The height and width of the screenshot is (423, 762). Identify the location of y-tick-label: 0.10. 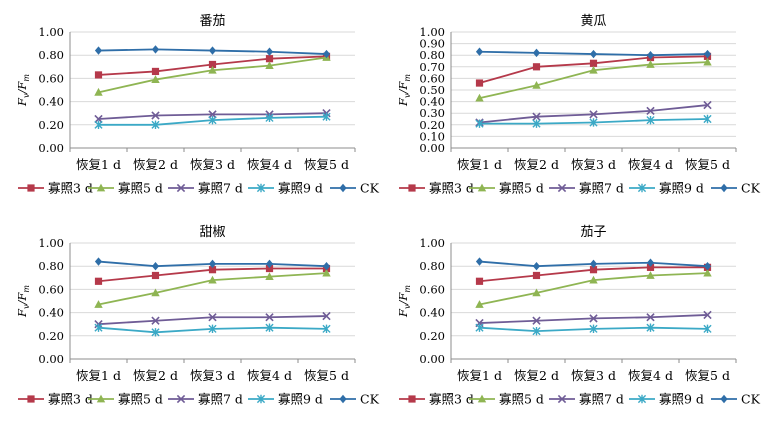
(432, 136).